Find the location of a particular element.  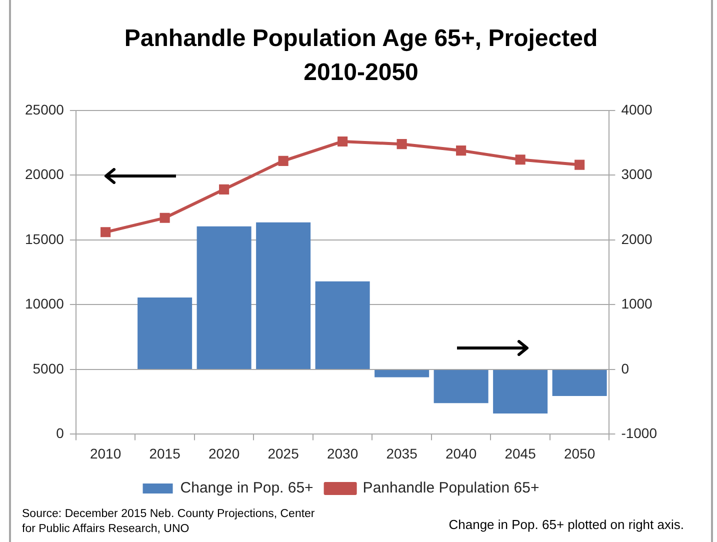

y2-tick-label: 3000 is located at coordinates (637, 174).